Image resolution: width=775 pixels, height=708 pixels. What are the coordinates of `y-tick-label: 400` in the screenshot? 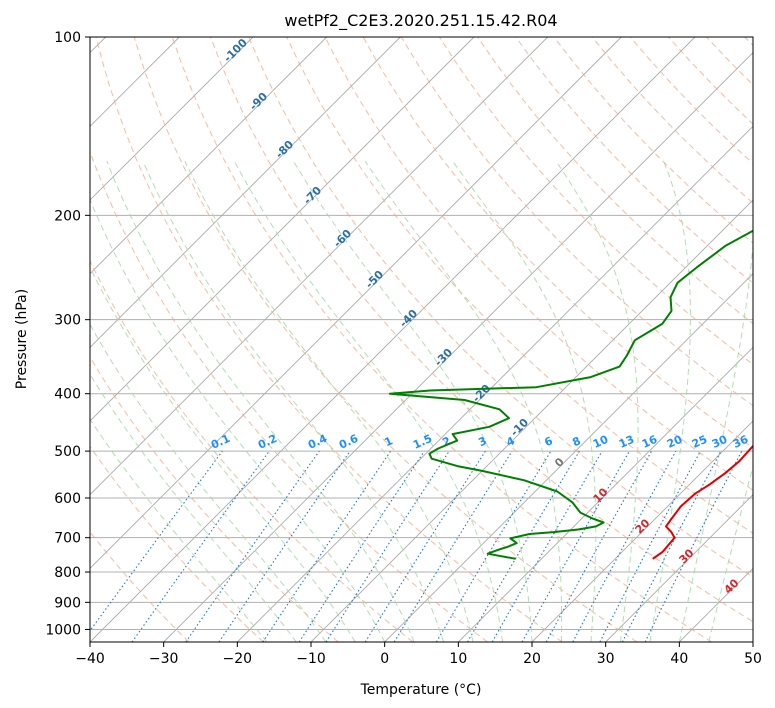 It's located at (67, 395).